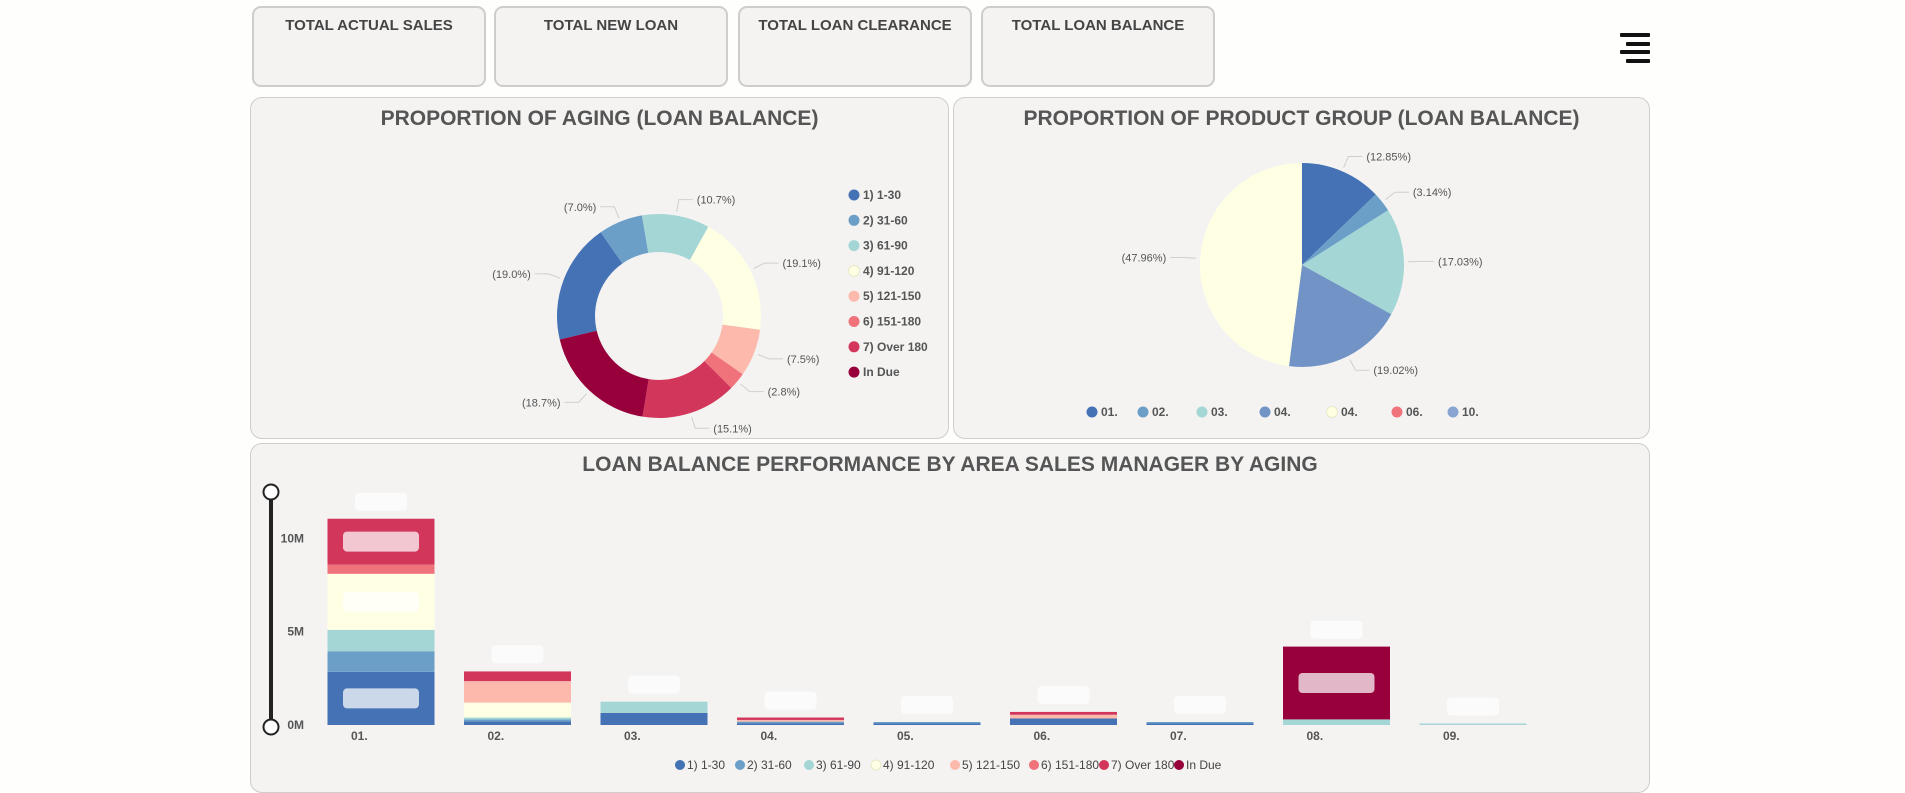  Describe the element at coordinates (1414, 412) in the screenshot. I see `legend-label: 06.` at that location.